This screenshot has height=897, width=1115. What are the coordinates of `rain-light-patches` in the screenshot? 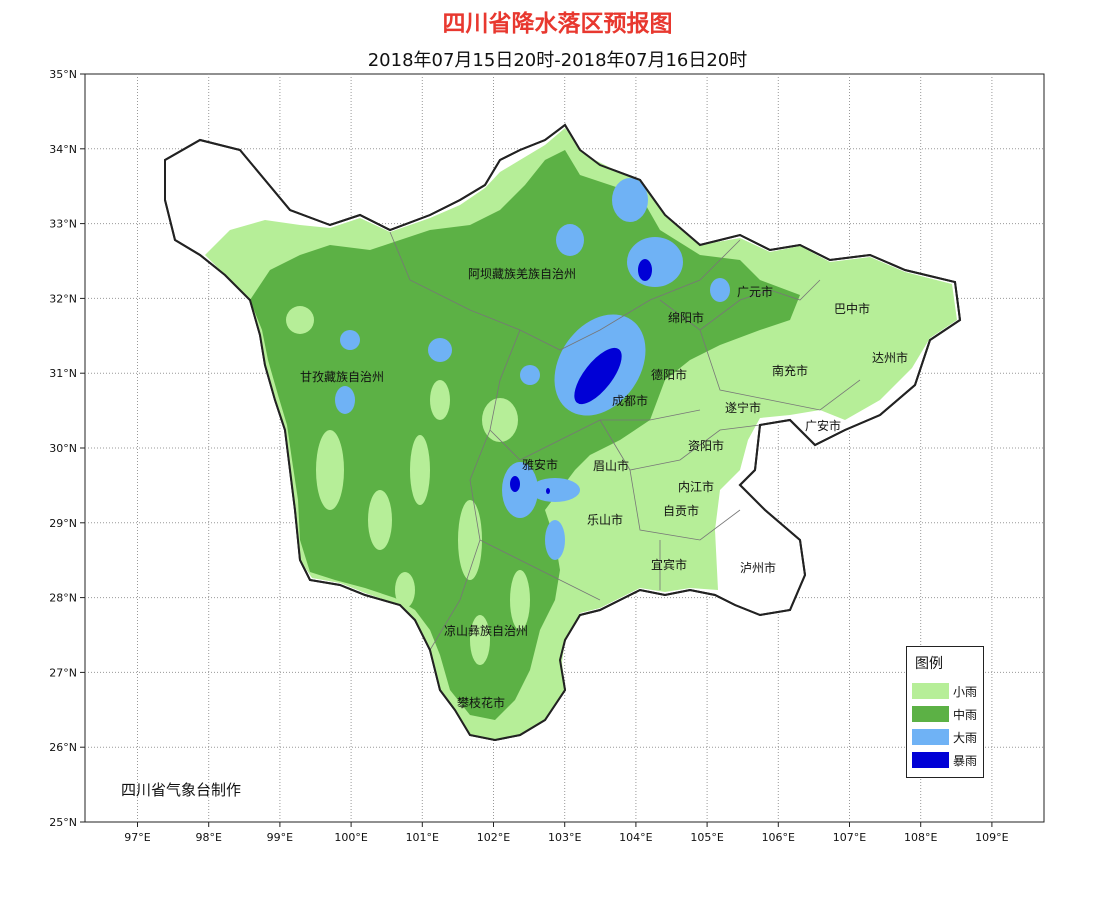 It's located at (408, 485).